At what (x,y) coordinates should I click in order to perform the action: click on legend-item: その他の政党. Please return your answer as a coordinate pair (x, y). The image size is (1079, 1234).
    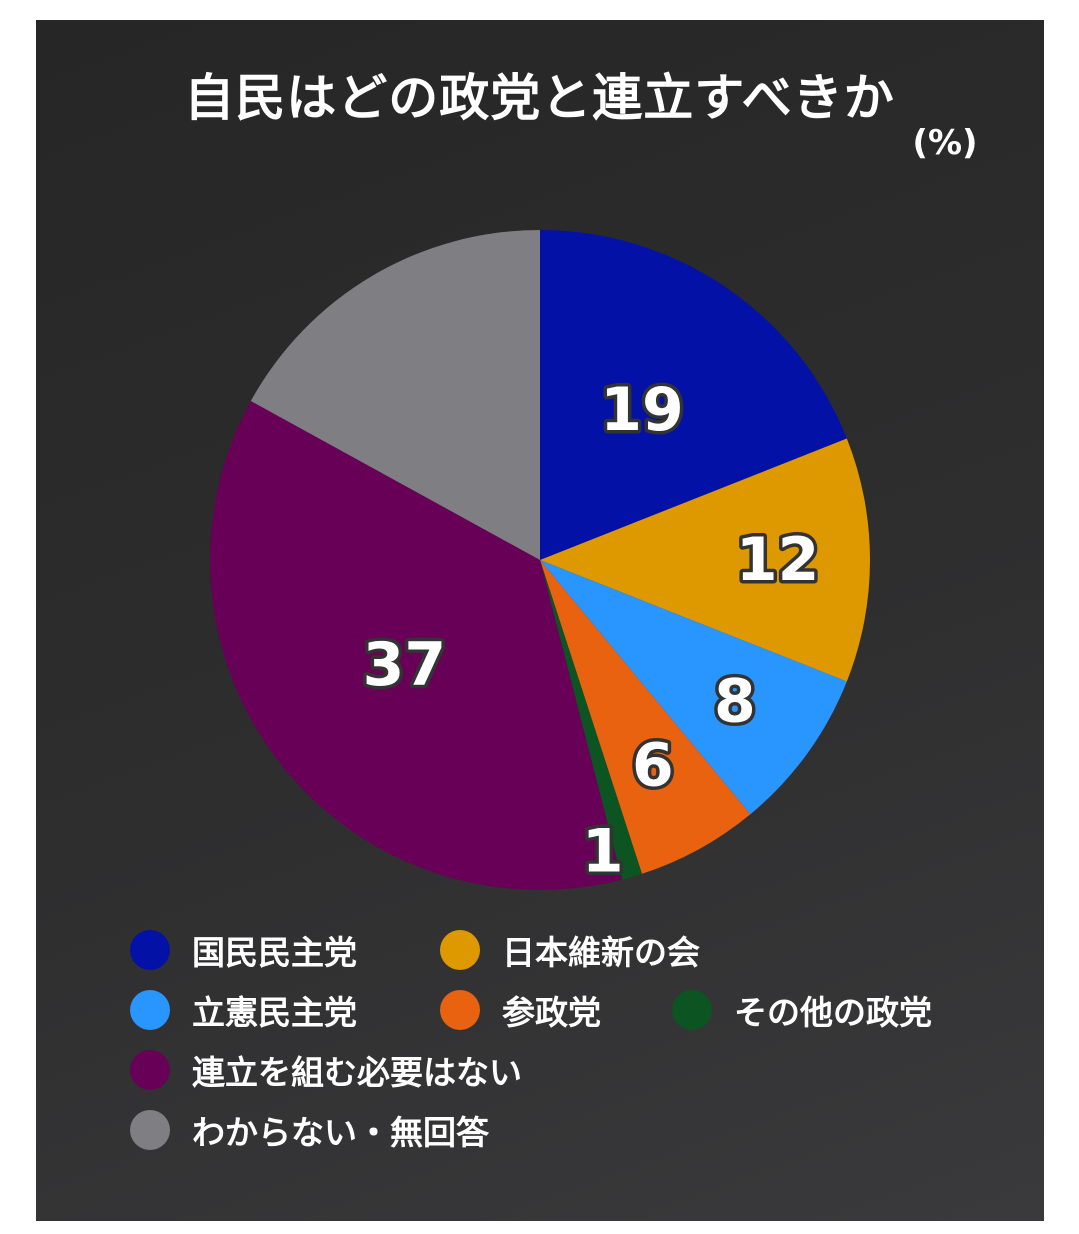
    Looking at the image, I should click on (802, 1010).